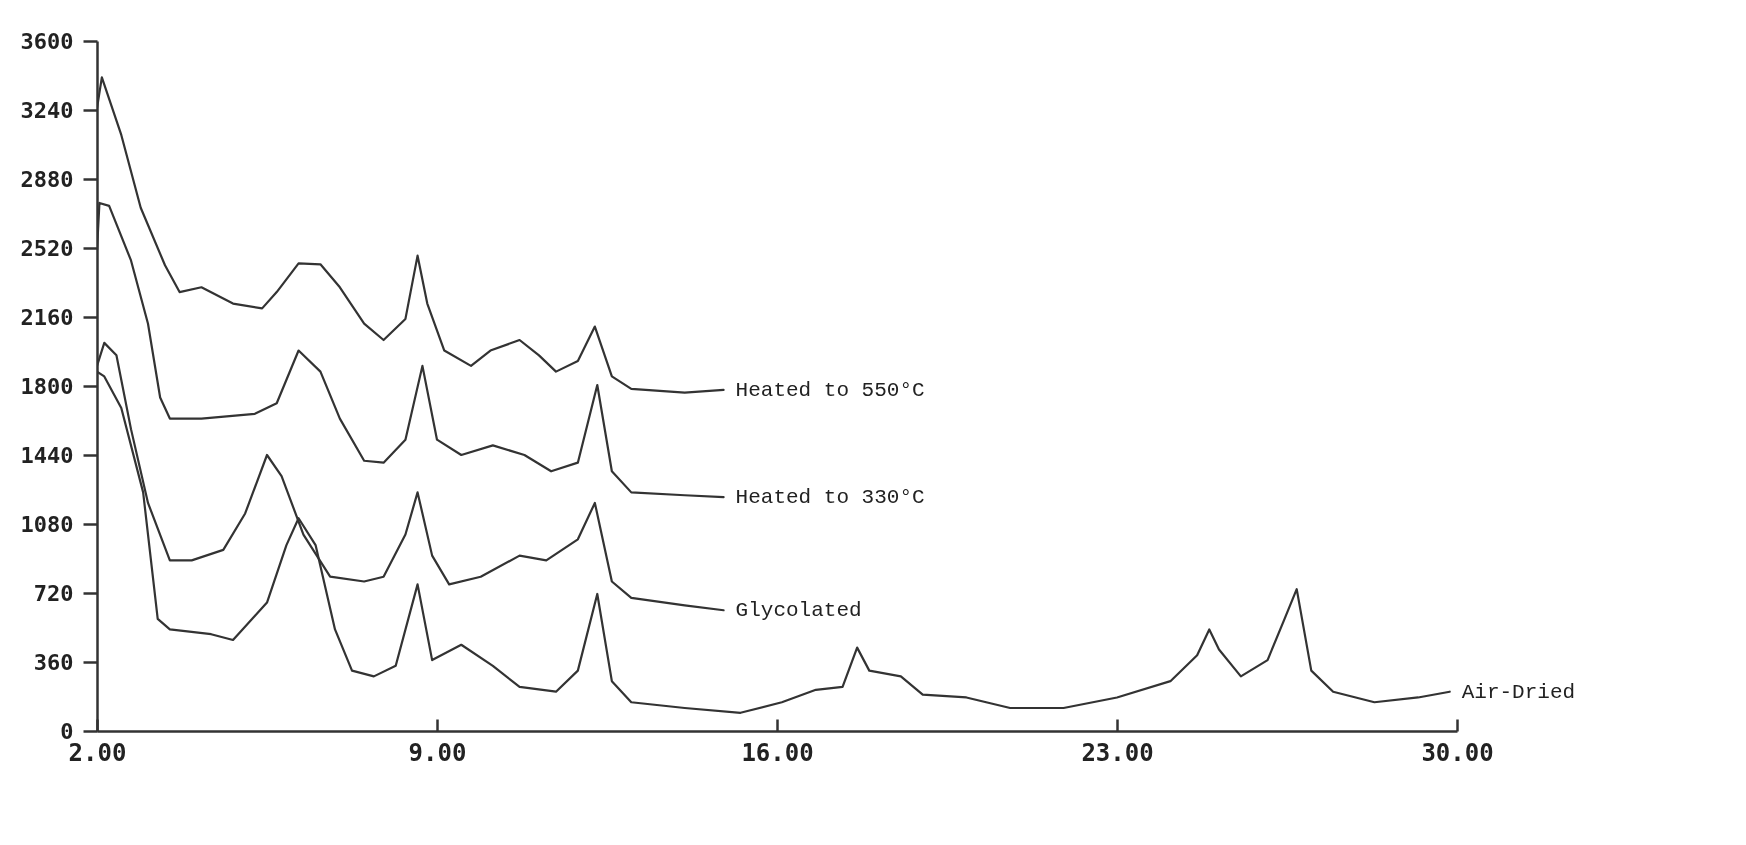 This screenshot has width=1746, height=845. I want to click on x-tick-label: 23.00, so click(1117, 752).